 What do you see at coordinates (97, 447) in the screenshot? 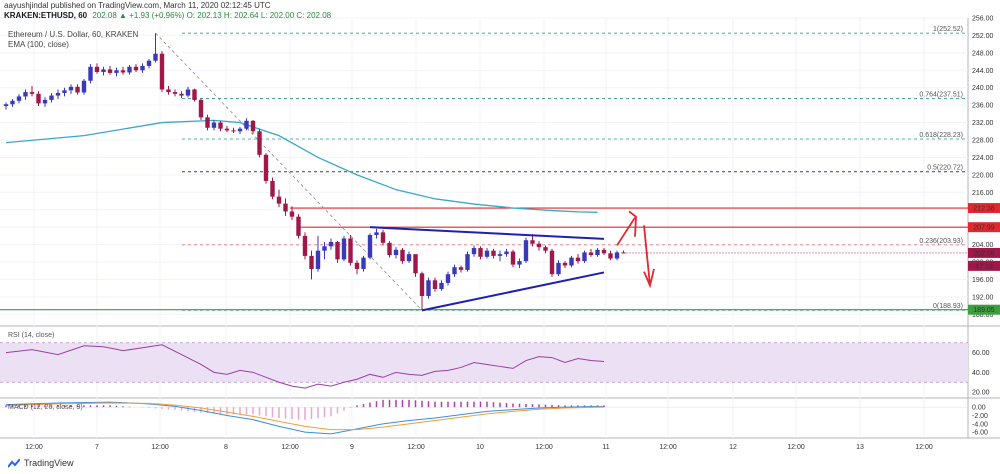
I see `time-tick-label: 7` at bounding box center [97, 447].